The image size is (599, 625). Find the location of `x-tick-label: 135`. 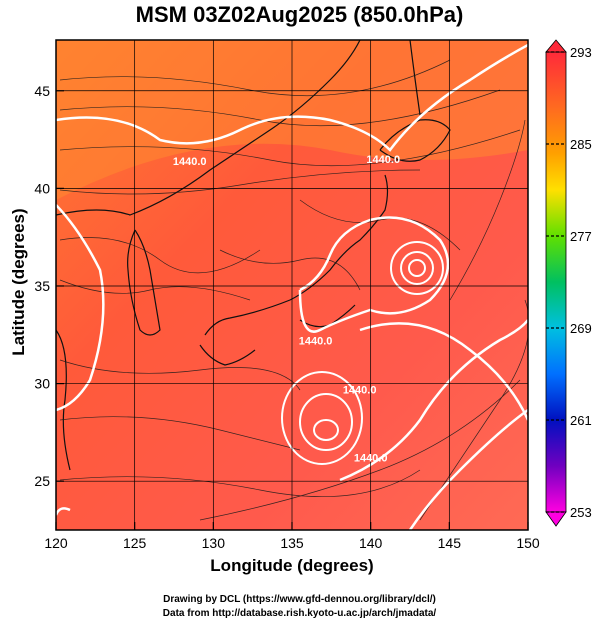

x-tick-label: 135 is located at coordinates (292, 543).